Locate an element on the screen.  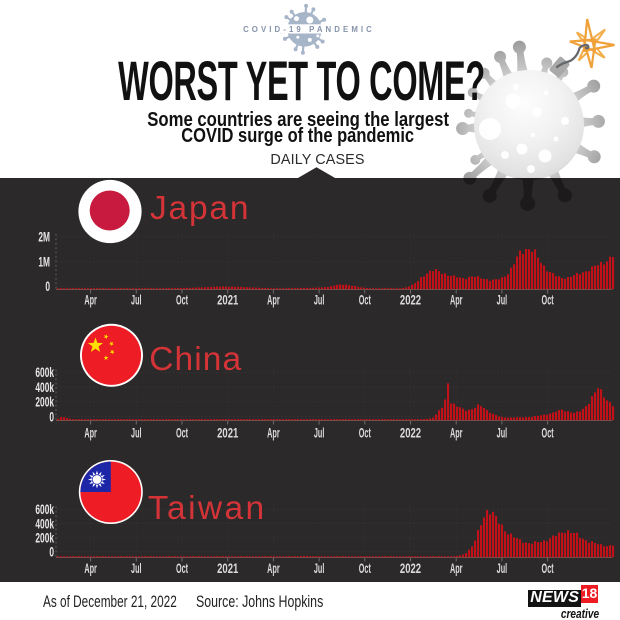
svg-text: COVID-19 PANDEMIC is located at coordinates (309, 29).